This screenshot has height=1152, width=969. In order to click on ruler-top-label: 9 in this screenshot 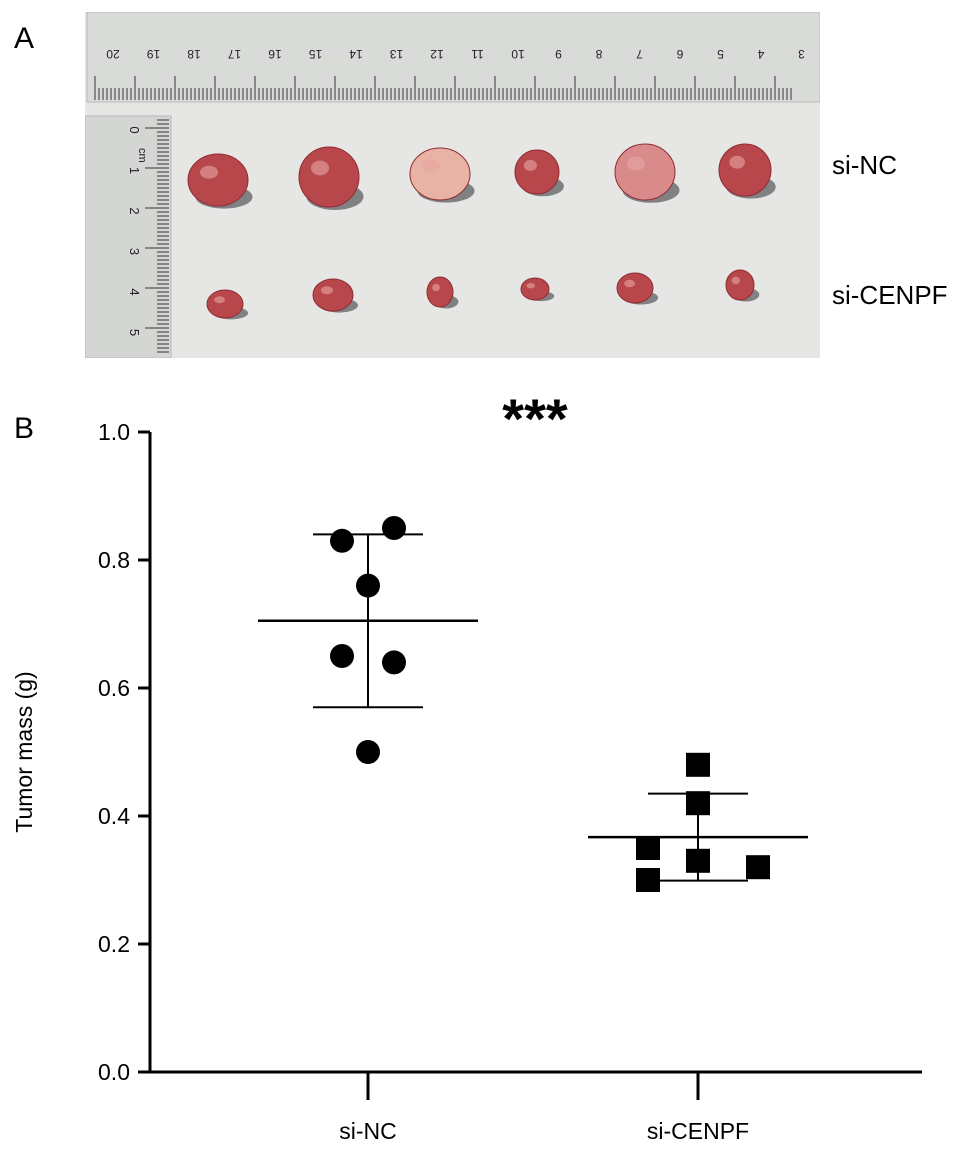, I will do `click(558, 54)`.